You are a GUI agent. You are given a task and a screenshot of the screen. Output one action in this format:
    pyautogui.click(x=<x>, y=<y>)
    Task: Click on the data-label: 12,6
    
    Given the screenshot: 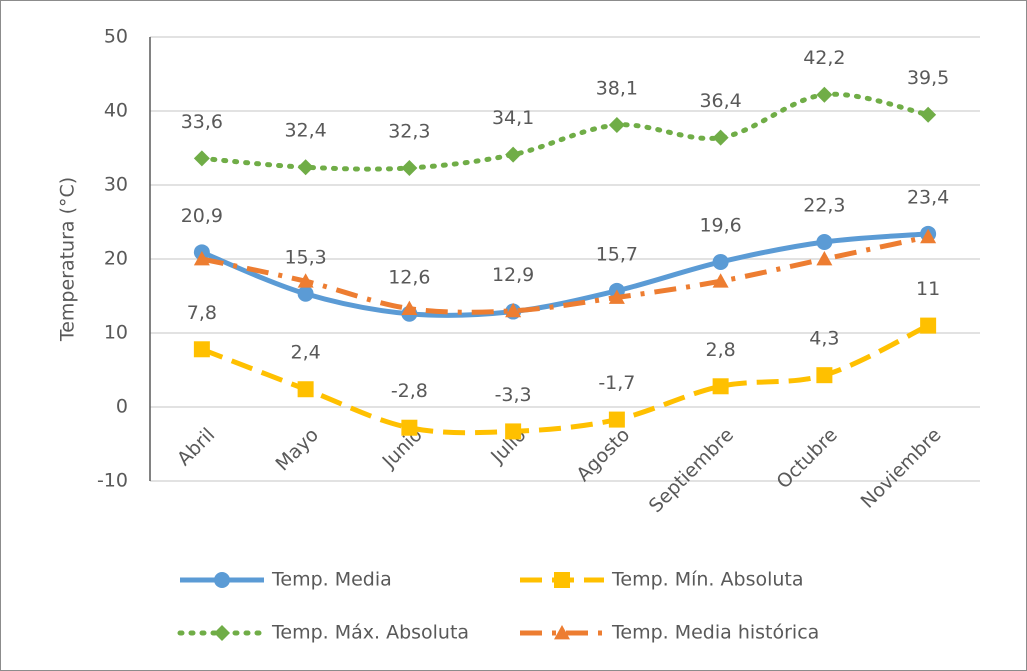 What is the action you would take?
    pyautogui.click(x=409, y=277)
    